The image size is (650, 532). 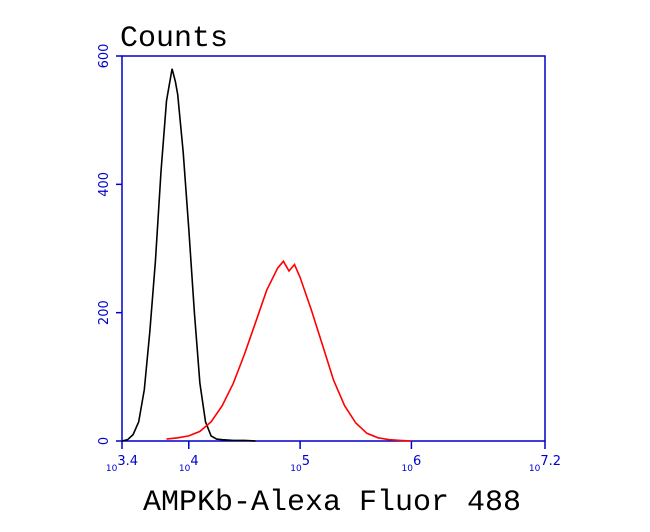 I want to click on x-tick-label: 10⁶, so click(x=412, y=464).